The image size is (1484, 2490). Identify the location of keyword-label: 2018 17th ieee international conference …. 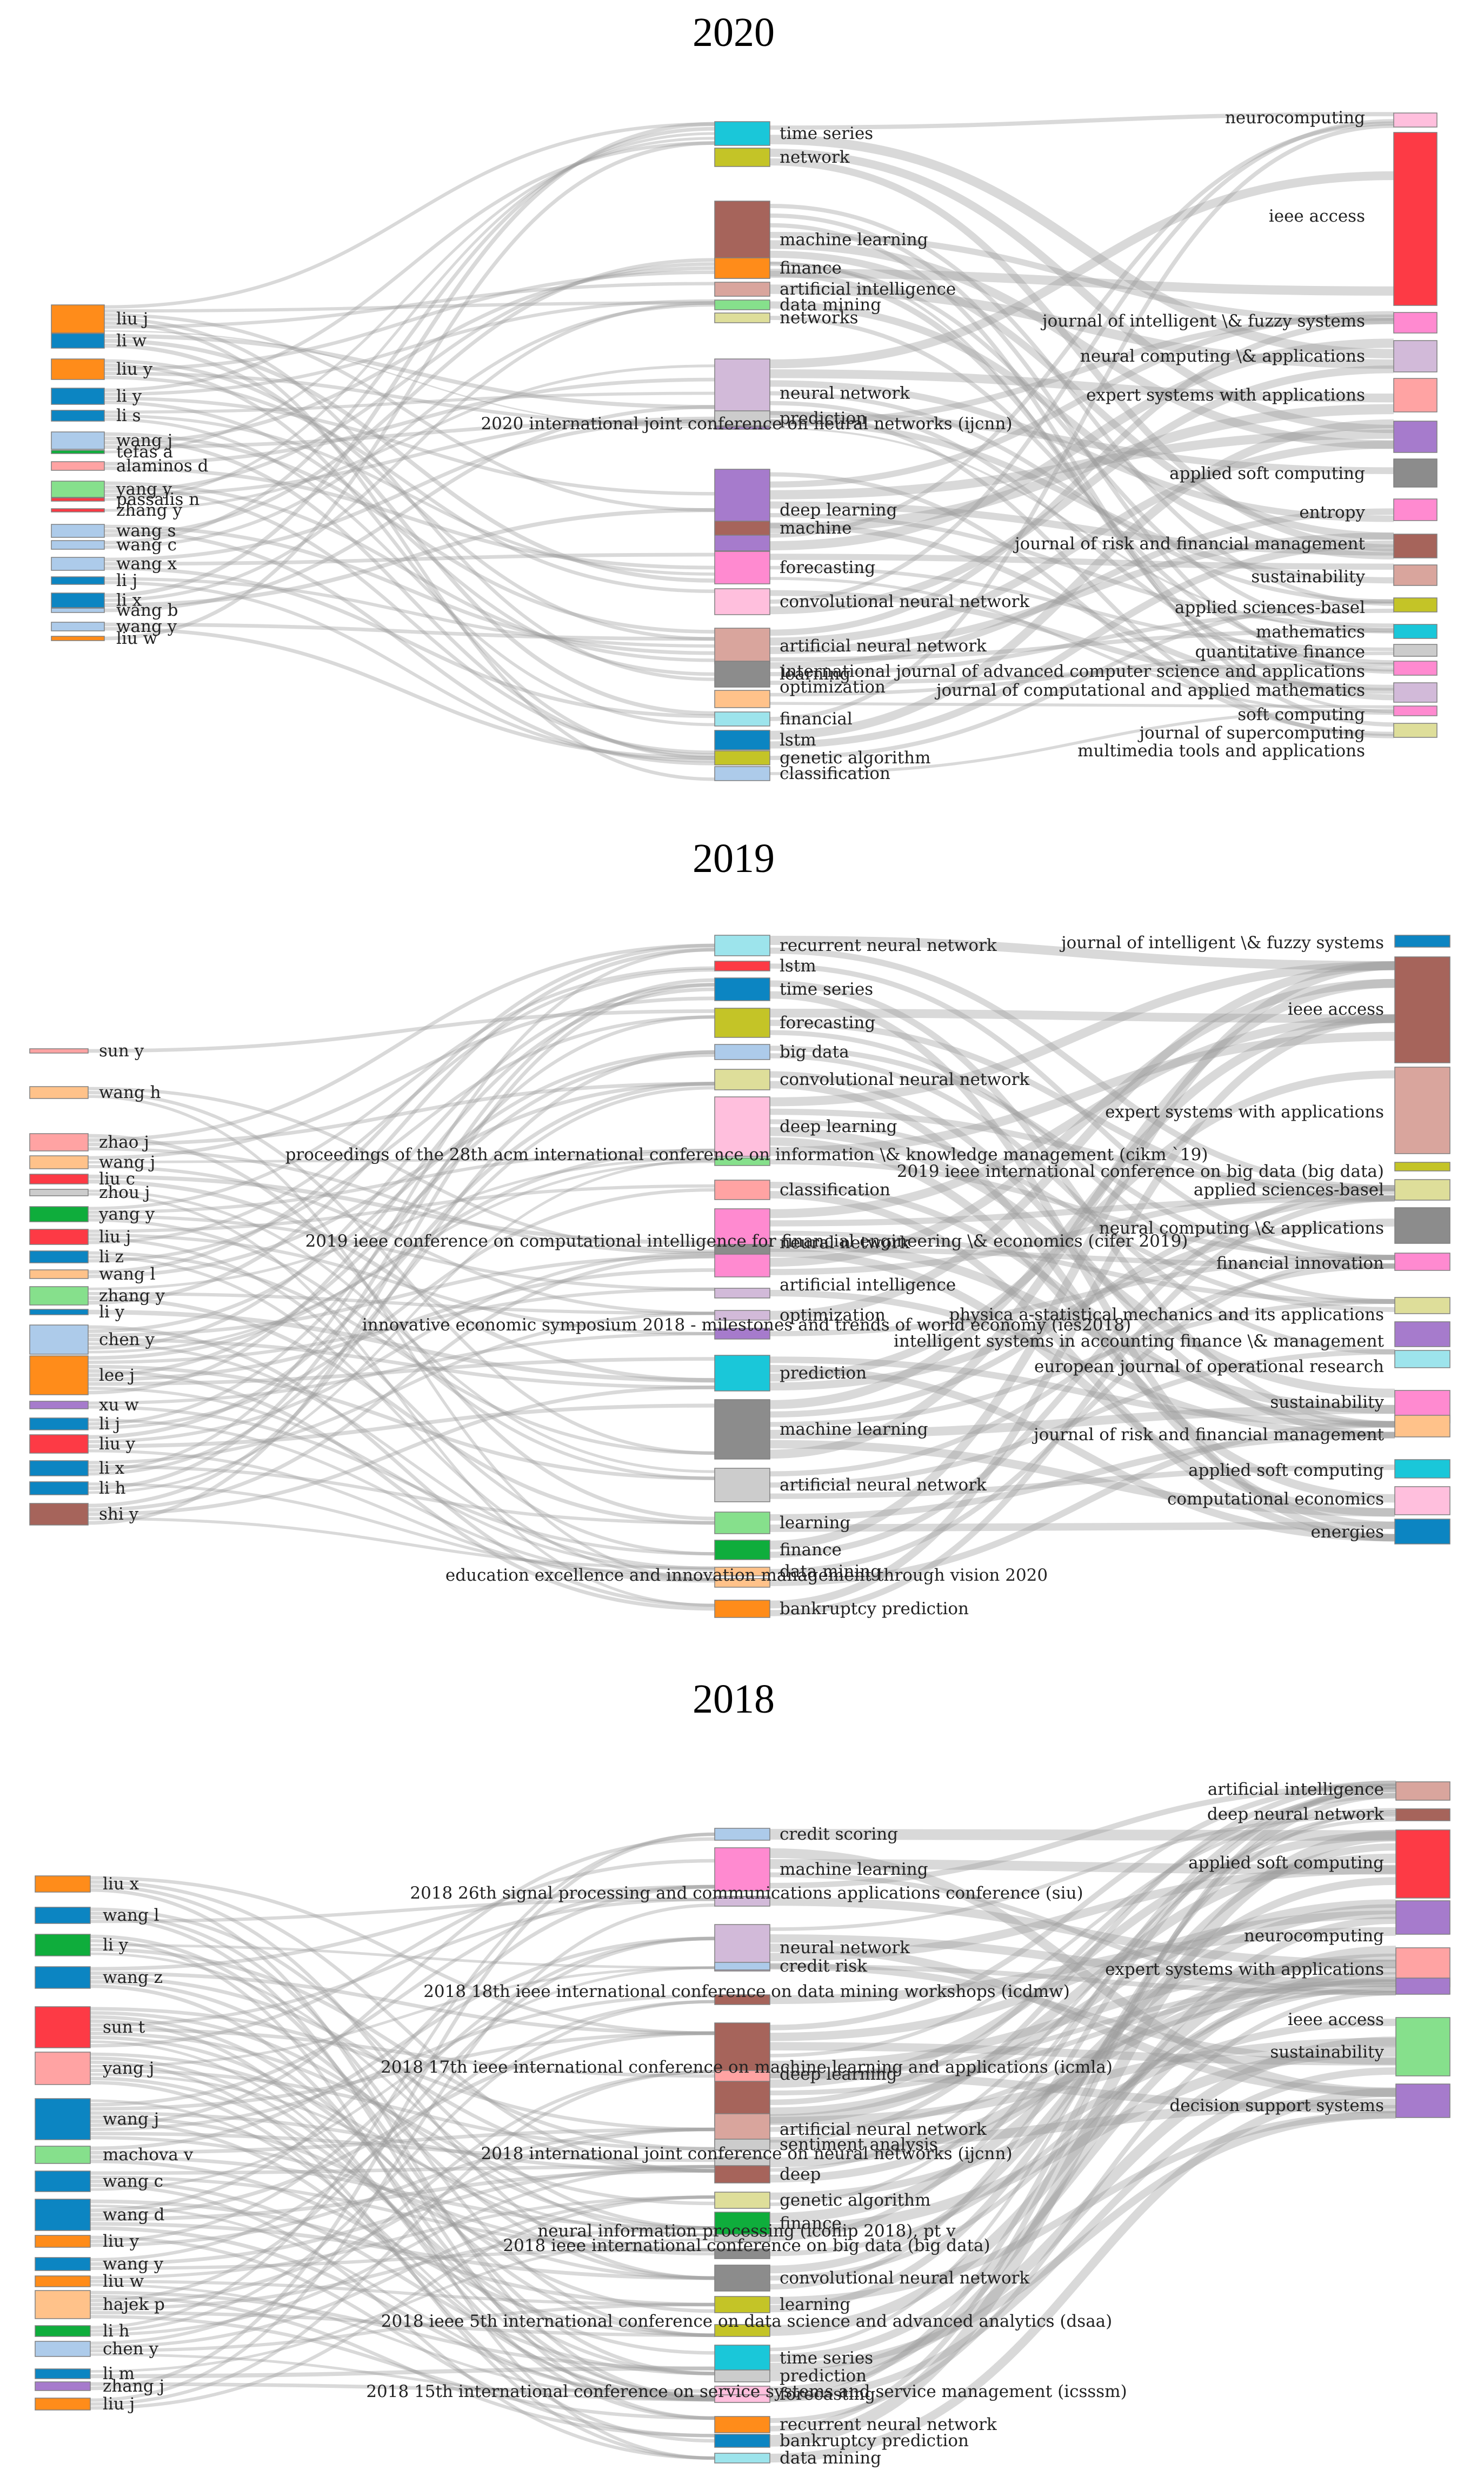
(747, 2067).